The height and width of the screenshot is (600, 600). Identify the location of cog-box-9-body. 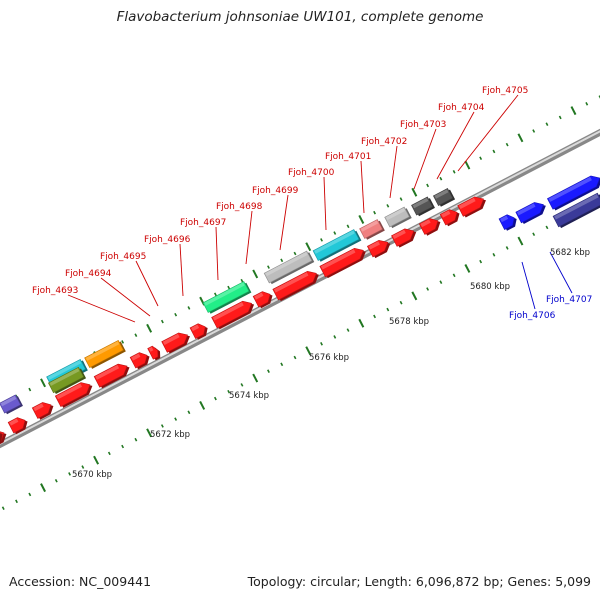
(397, 217).